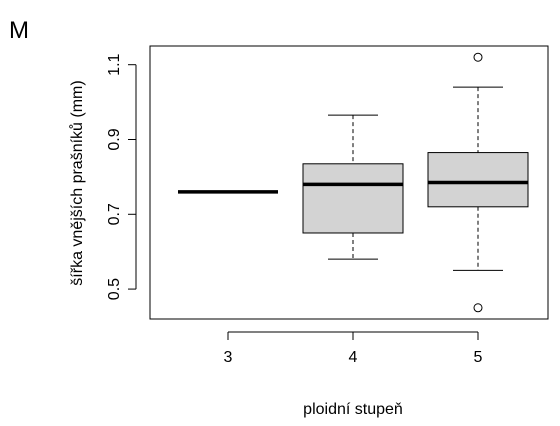 This screenshot has width=560, height=426. I want to click on x-tick-label: 5, so click(478, 357).